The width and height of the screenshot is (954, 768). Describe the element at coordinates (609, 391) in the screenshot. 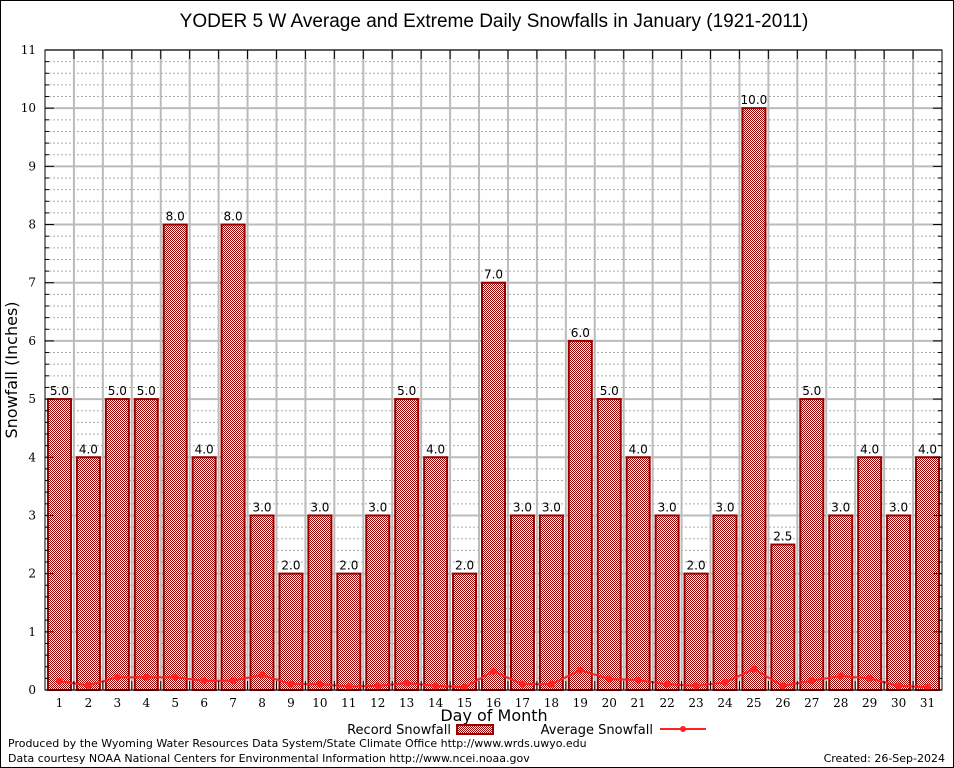

I see `data-label-day-20: 5.0` at that location.